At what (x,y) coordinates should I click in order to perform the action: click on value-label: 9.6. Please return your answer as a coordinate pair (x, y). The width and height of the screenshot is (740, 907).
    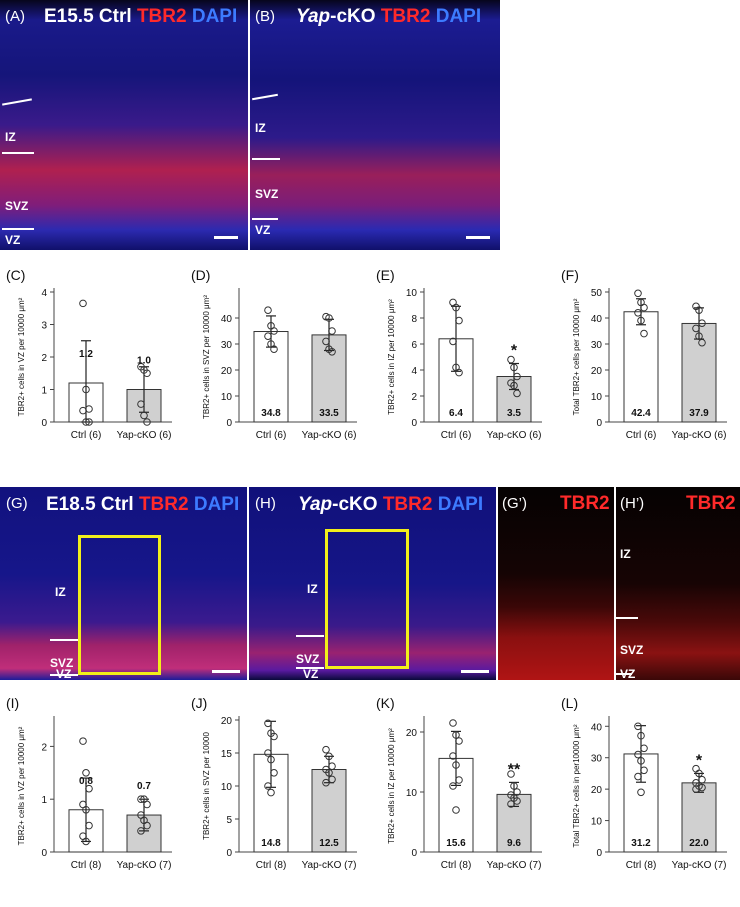
    Looking at the image, I should click on (514, 843).